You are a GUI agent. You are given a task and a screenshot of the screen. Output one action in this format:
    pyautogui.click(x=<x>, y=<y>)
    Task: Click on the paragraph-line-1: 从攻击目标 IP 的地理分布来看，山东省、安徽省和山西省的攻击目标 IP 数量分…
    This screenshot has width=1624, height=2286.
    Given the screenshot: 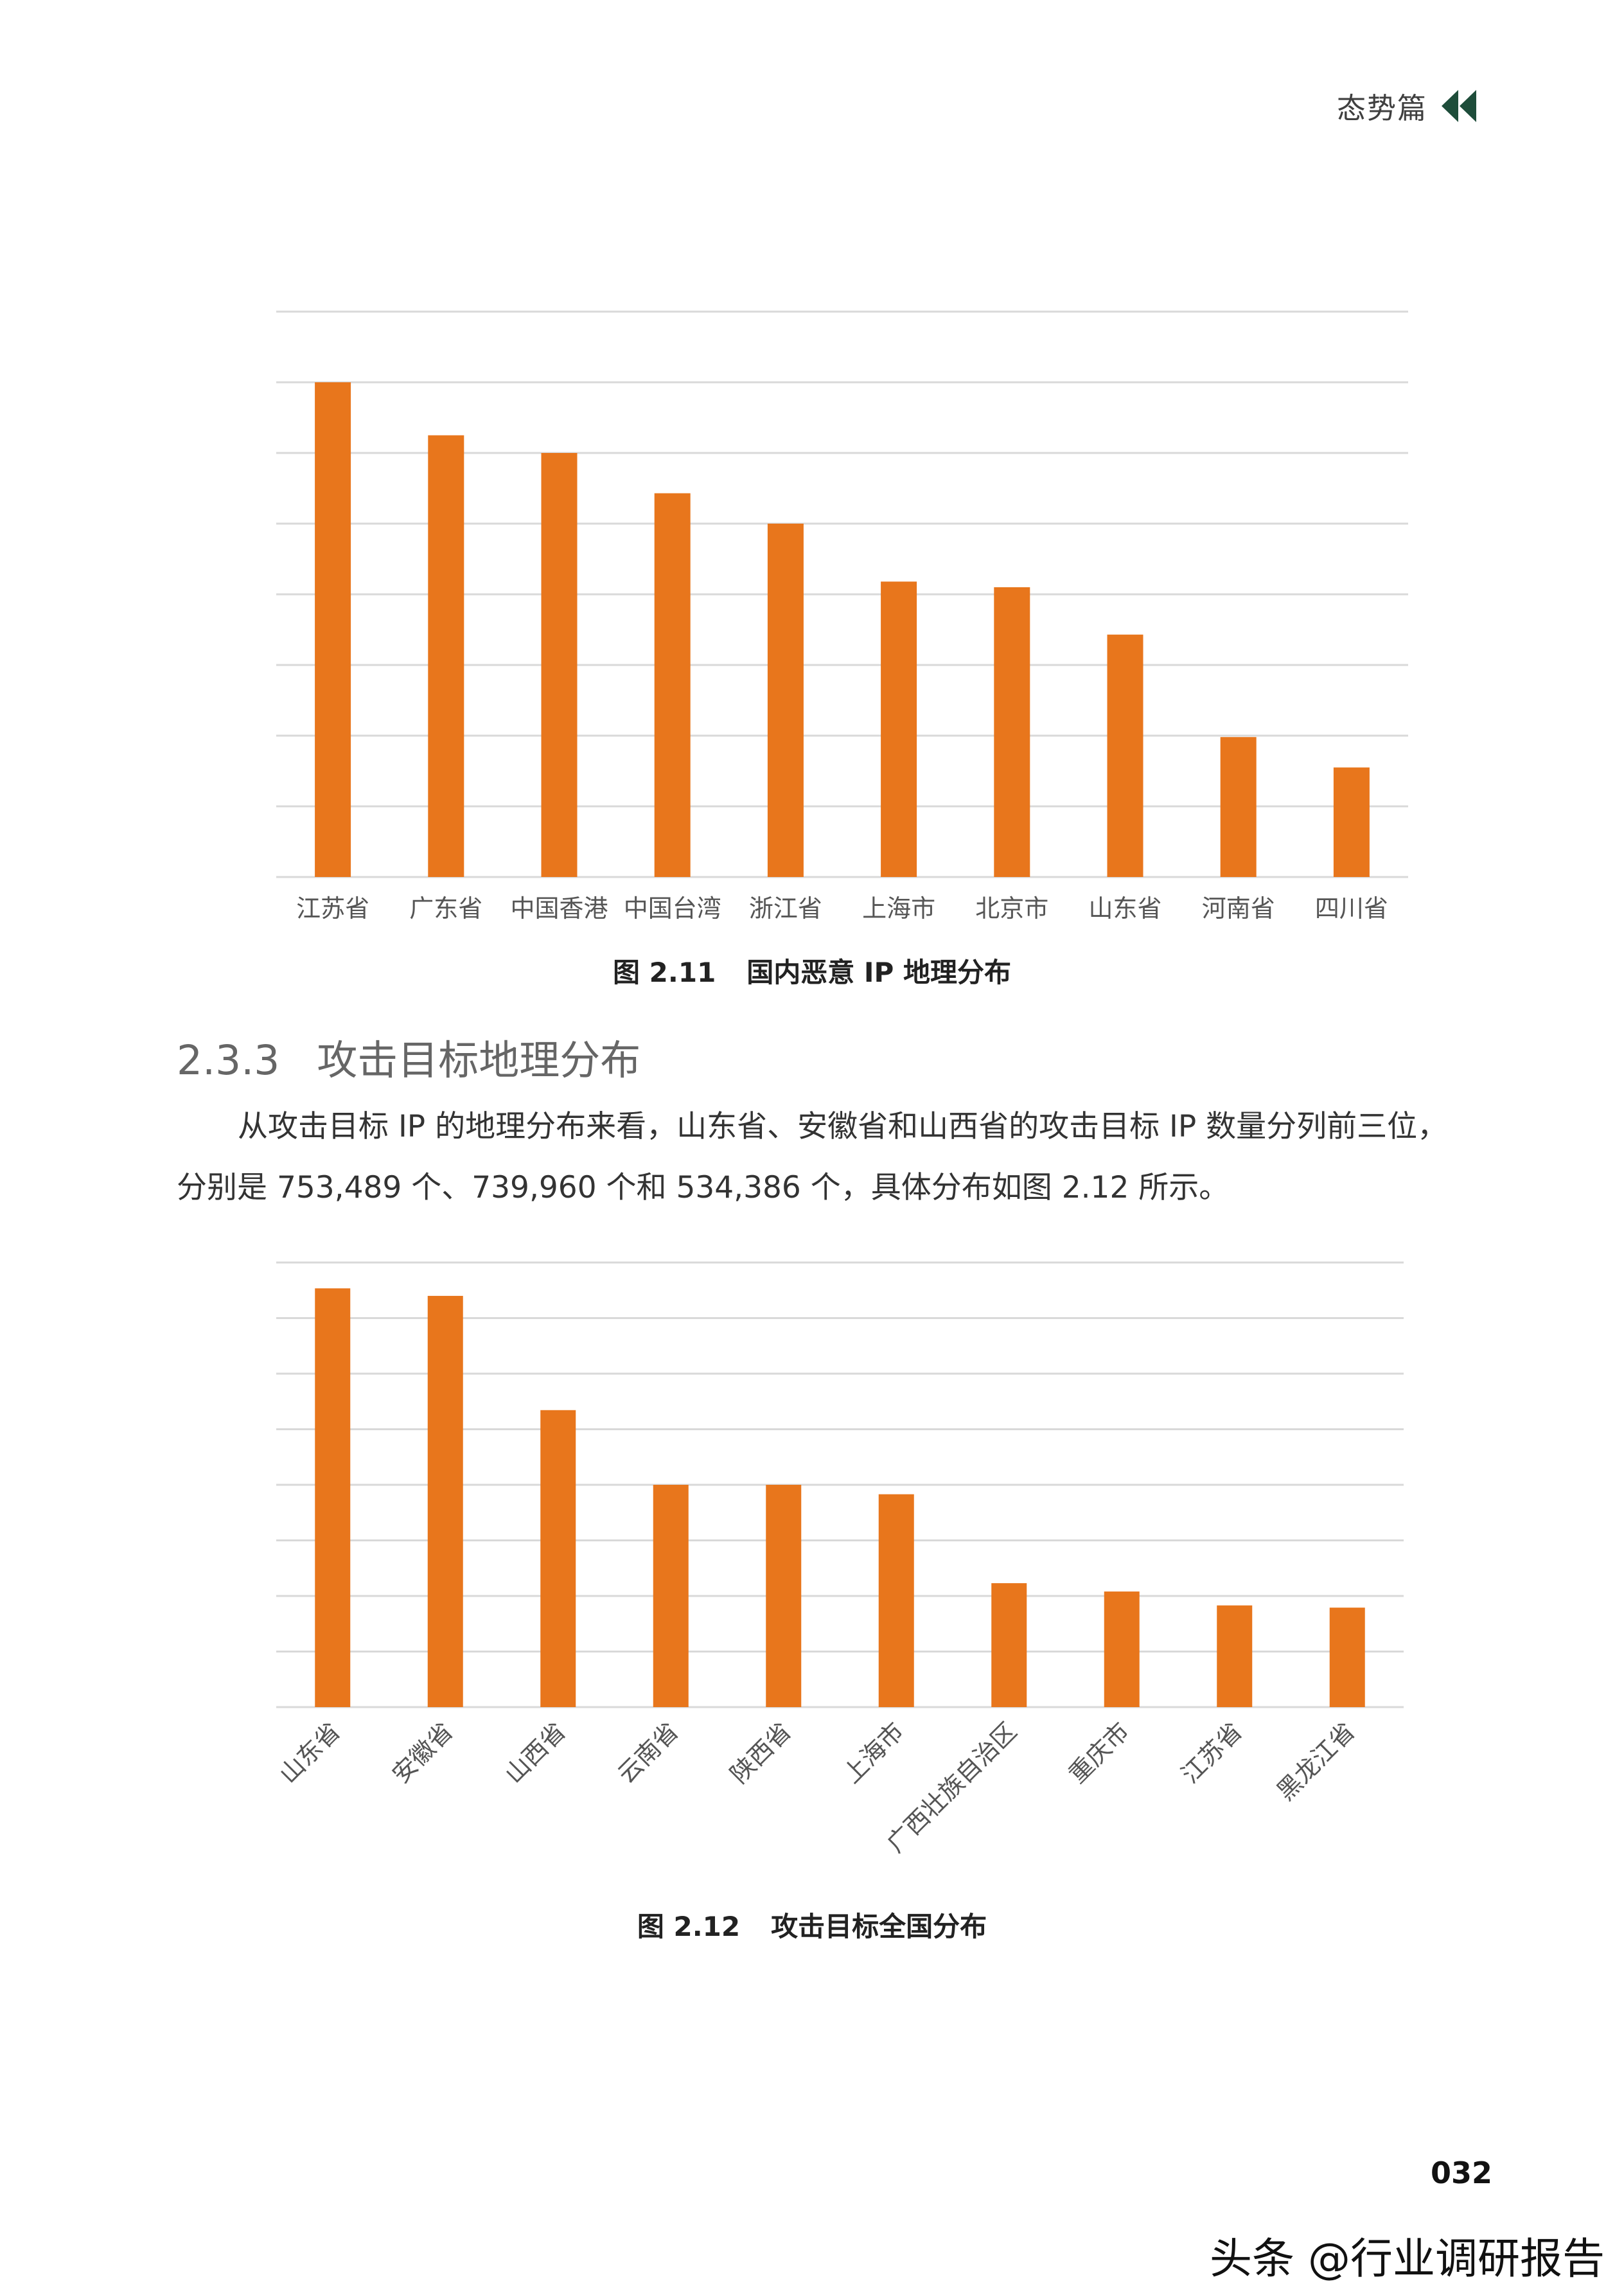 What is the action you would take?
    pyautogui.click(x=843, y=1127)
    